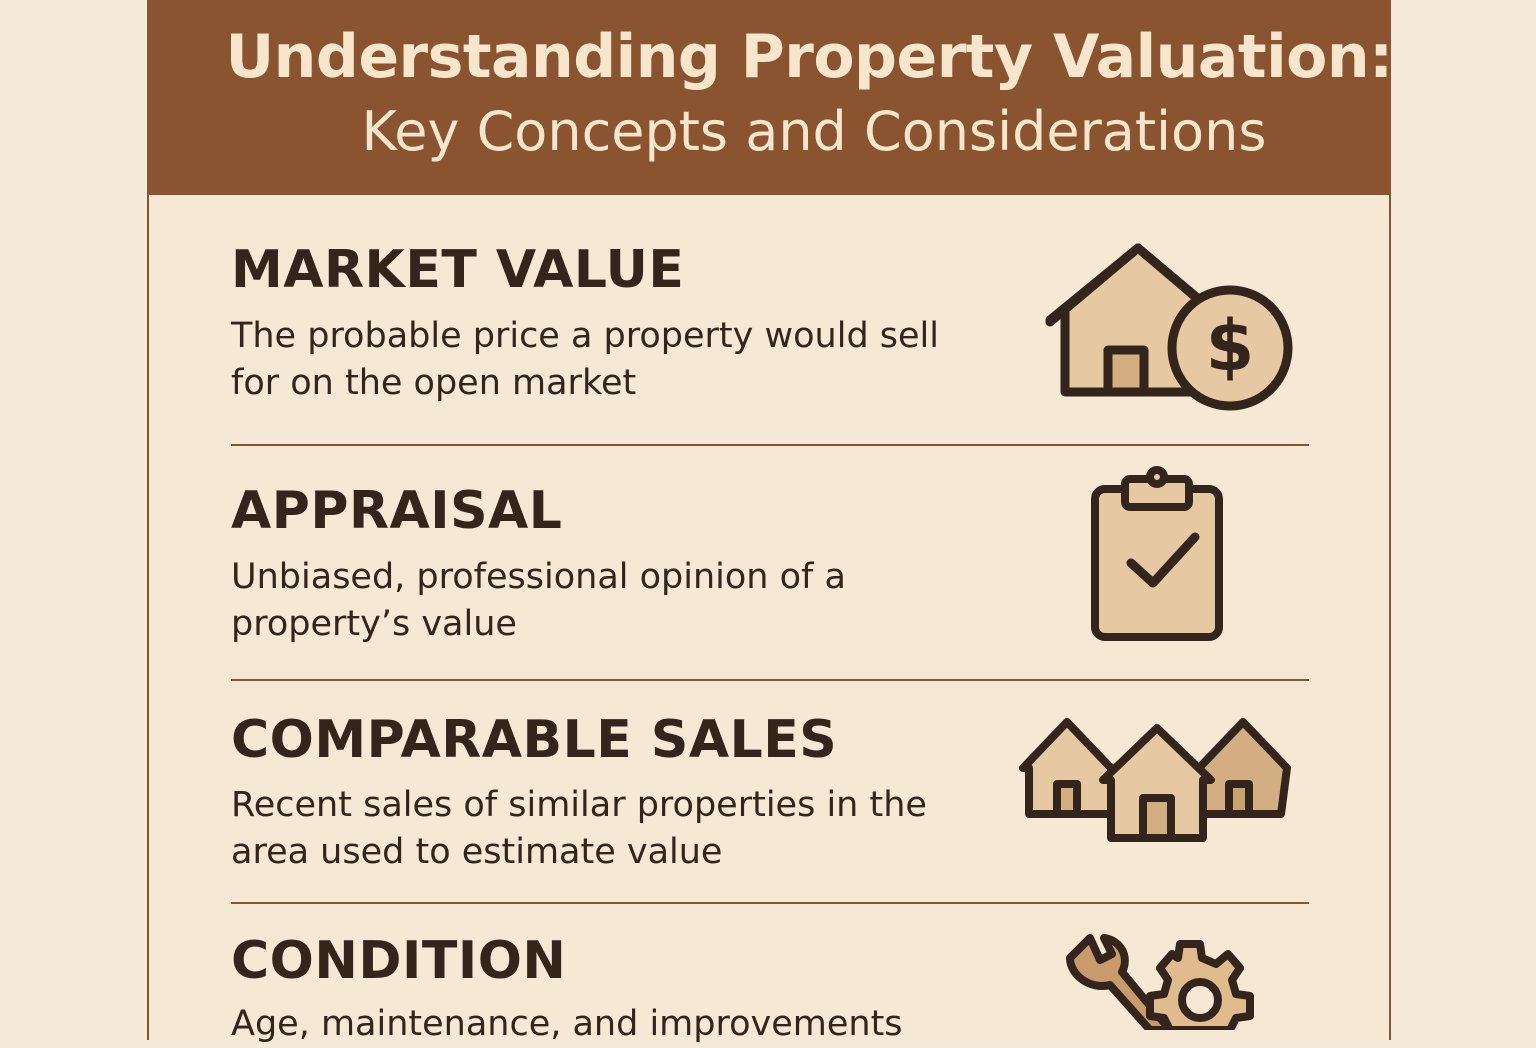  What do you see at coordinates (809, 57) in the screenshot?
I see `page-title: Understanding Property Valuation:` at bounding box center [809, 57].